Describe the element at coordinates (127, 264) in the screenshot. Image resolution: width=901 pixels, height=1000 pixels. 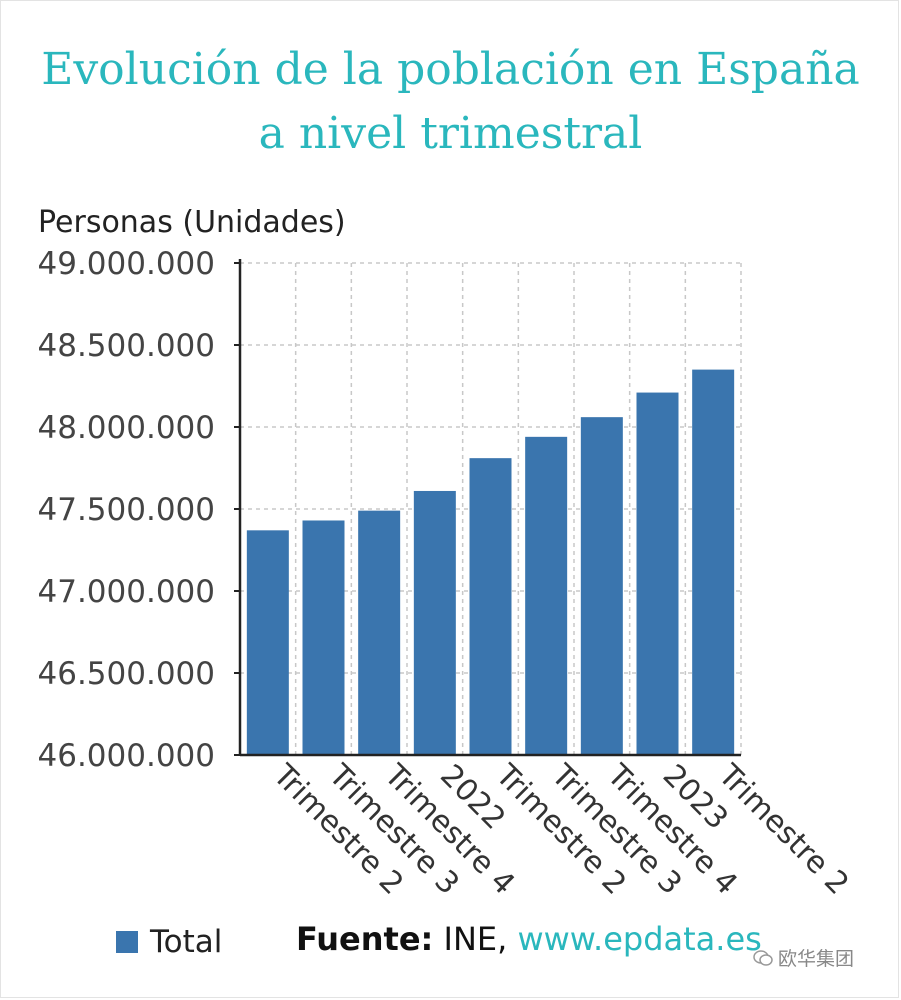
I see `y-tick-label: 49.000.000` at that location.